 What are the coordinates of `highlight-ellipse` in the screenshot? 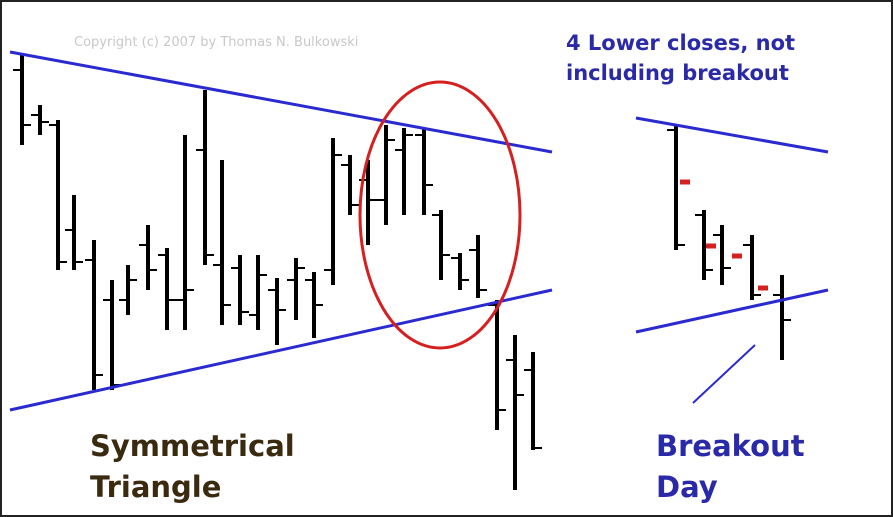 It's located at (440, 215).